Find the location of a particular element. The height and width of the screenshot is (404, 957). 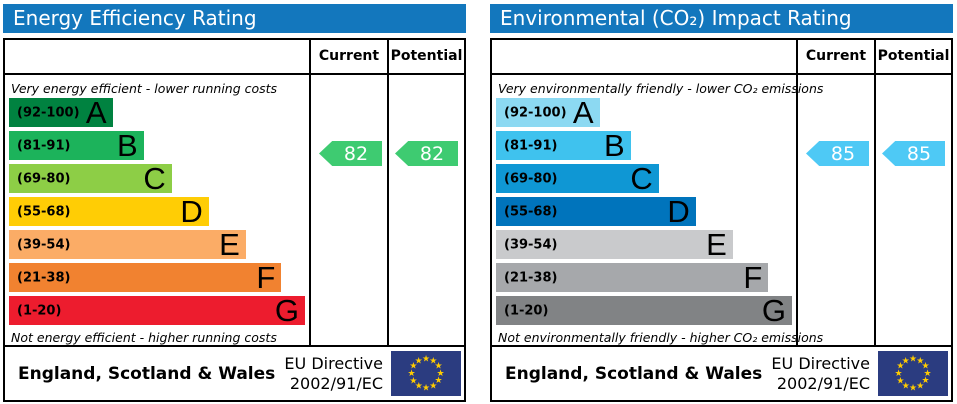

potential-rating-arrow: 82 is located at coordinates (426, 153).